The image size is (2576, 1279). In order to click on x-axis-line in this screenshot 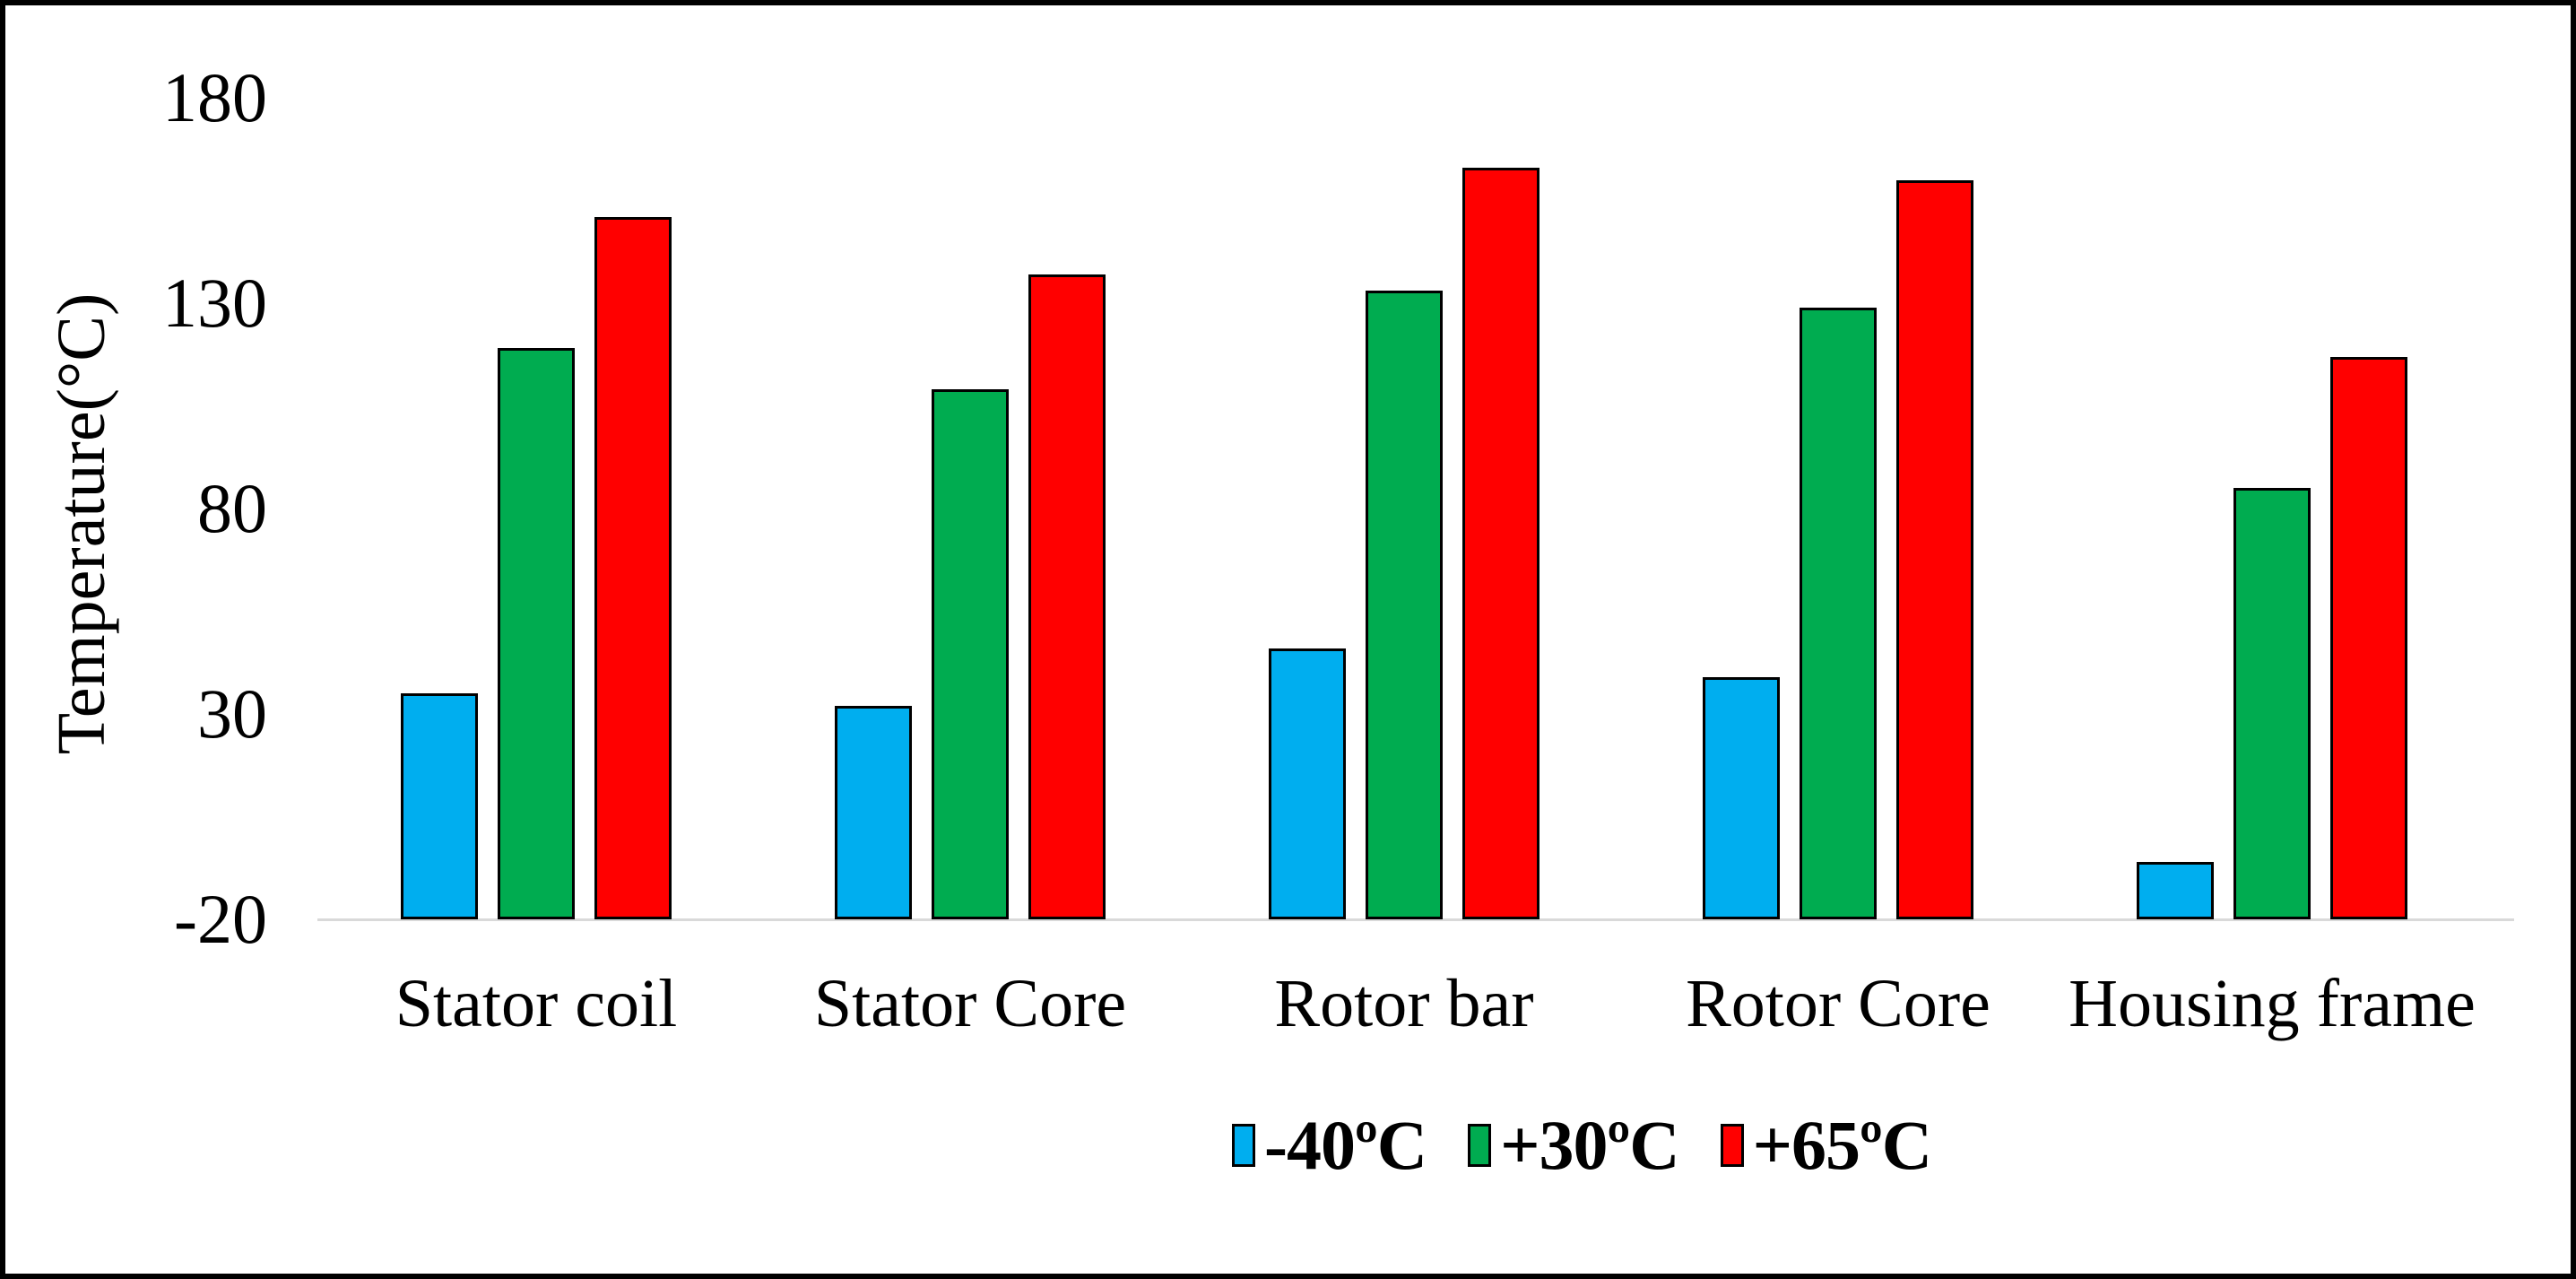, I will do `click(1415, 919)`.